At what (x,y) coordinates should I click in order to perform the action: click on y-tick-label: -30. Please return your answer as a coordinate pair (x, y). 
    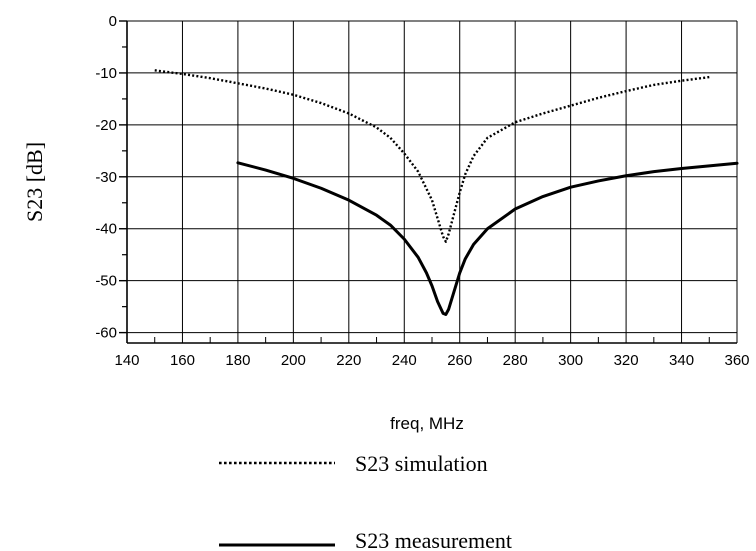
    Looking at the image, I should click on (106, 177).